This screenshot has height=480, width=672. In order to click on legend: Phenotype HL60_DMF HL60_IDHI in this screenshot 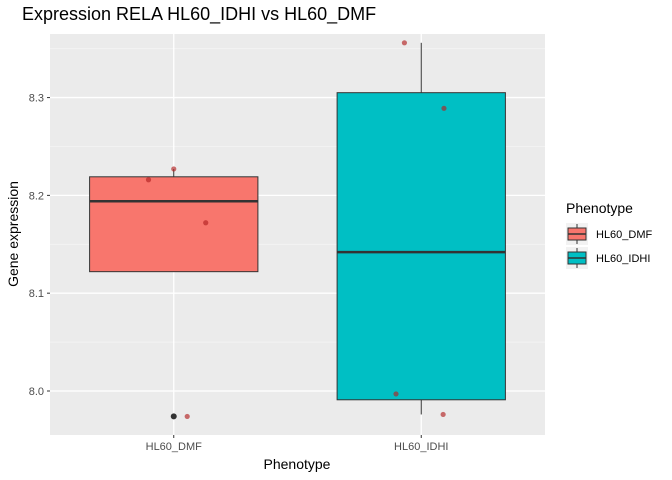, I will do `click(609, 234)`.